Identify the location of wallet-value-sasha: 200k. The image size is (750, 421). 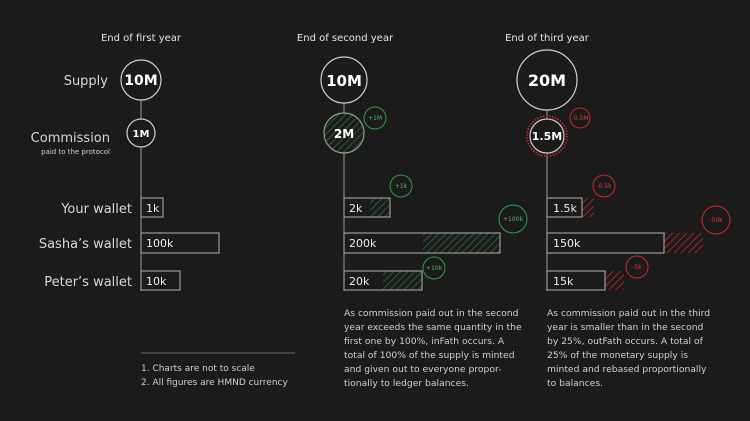
(363, 243).